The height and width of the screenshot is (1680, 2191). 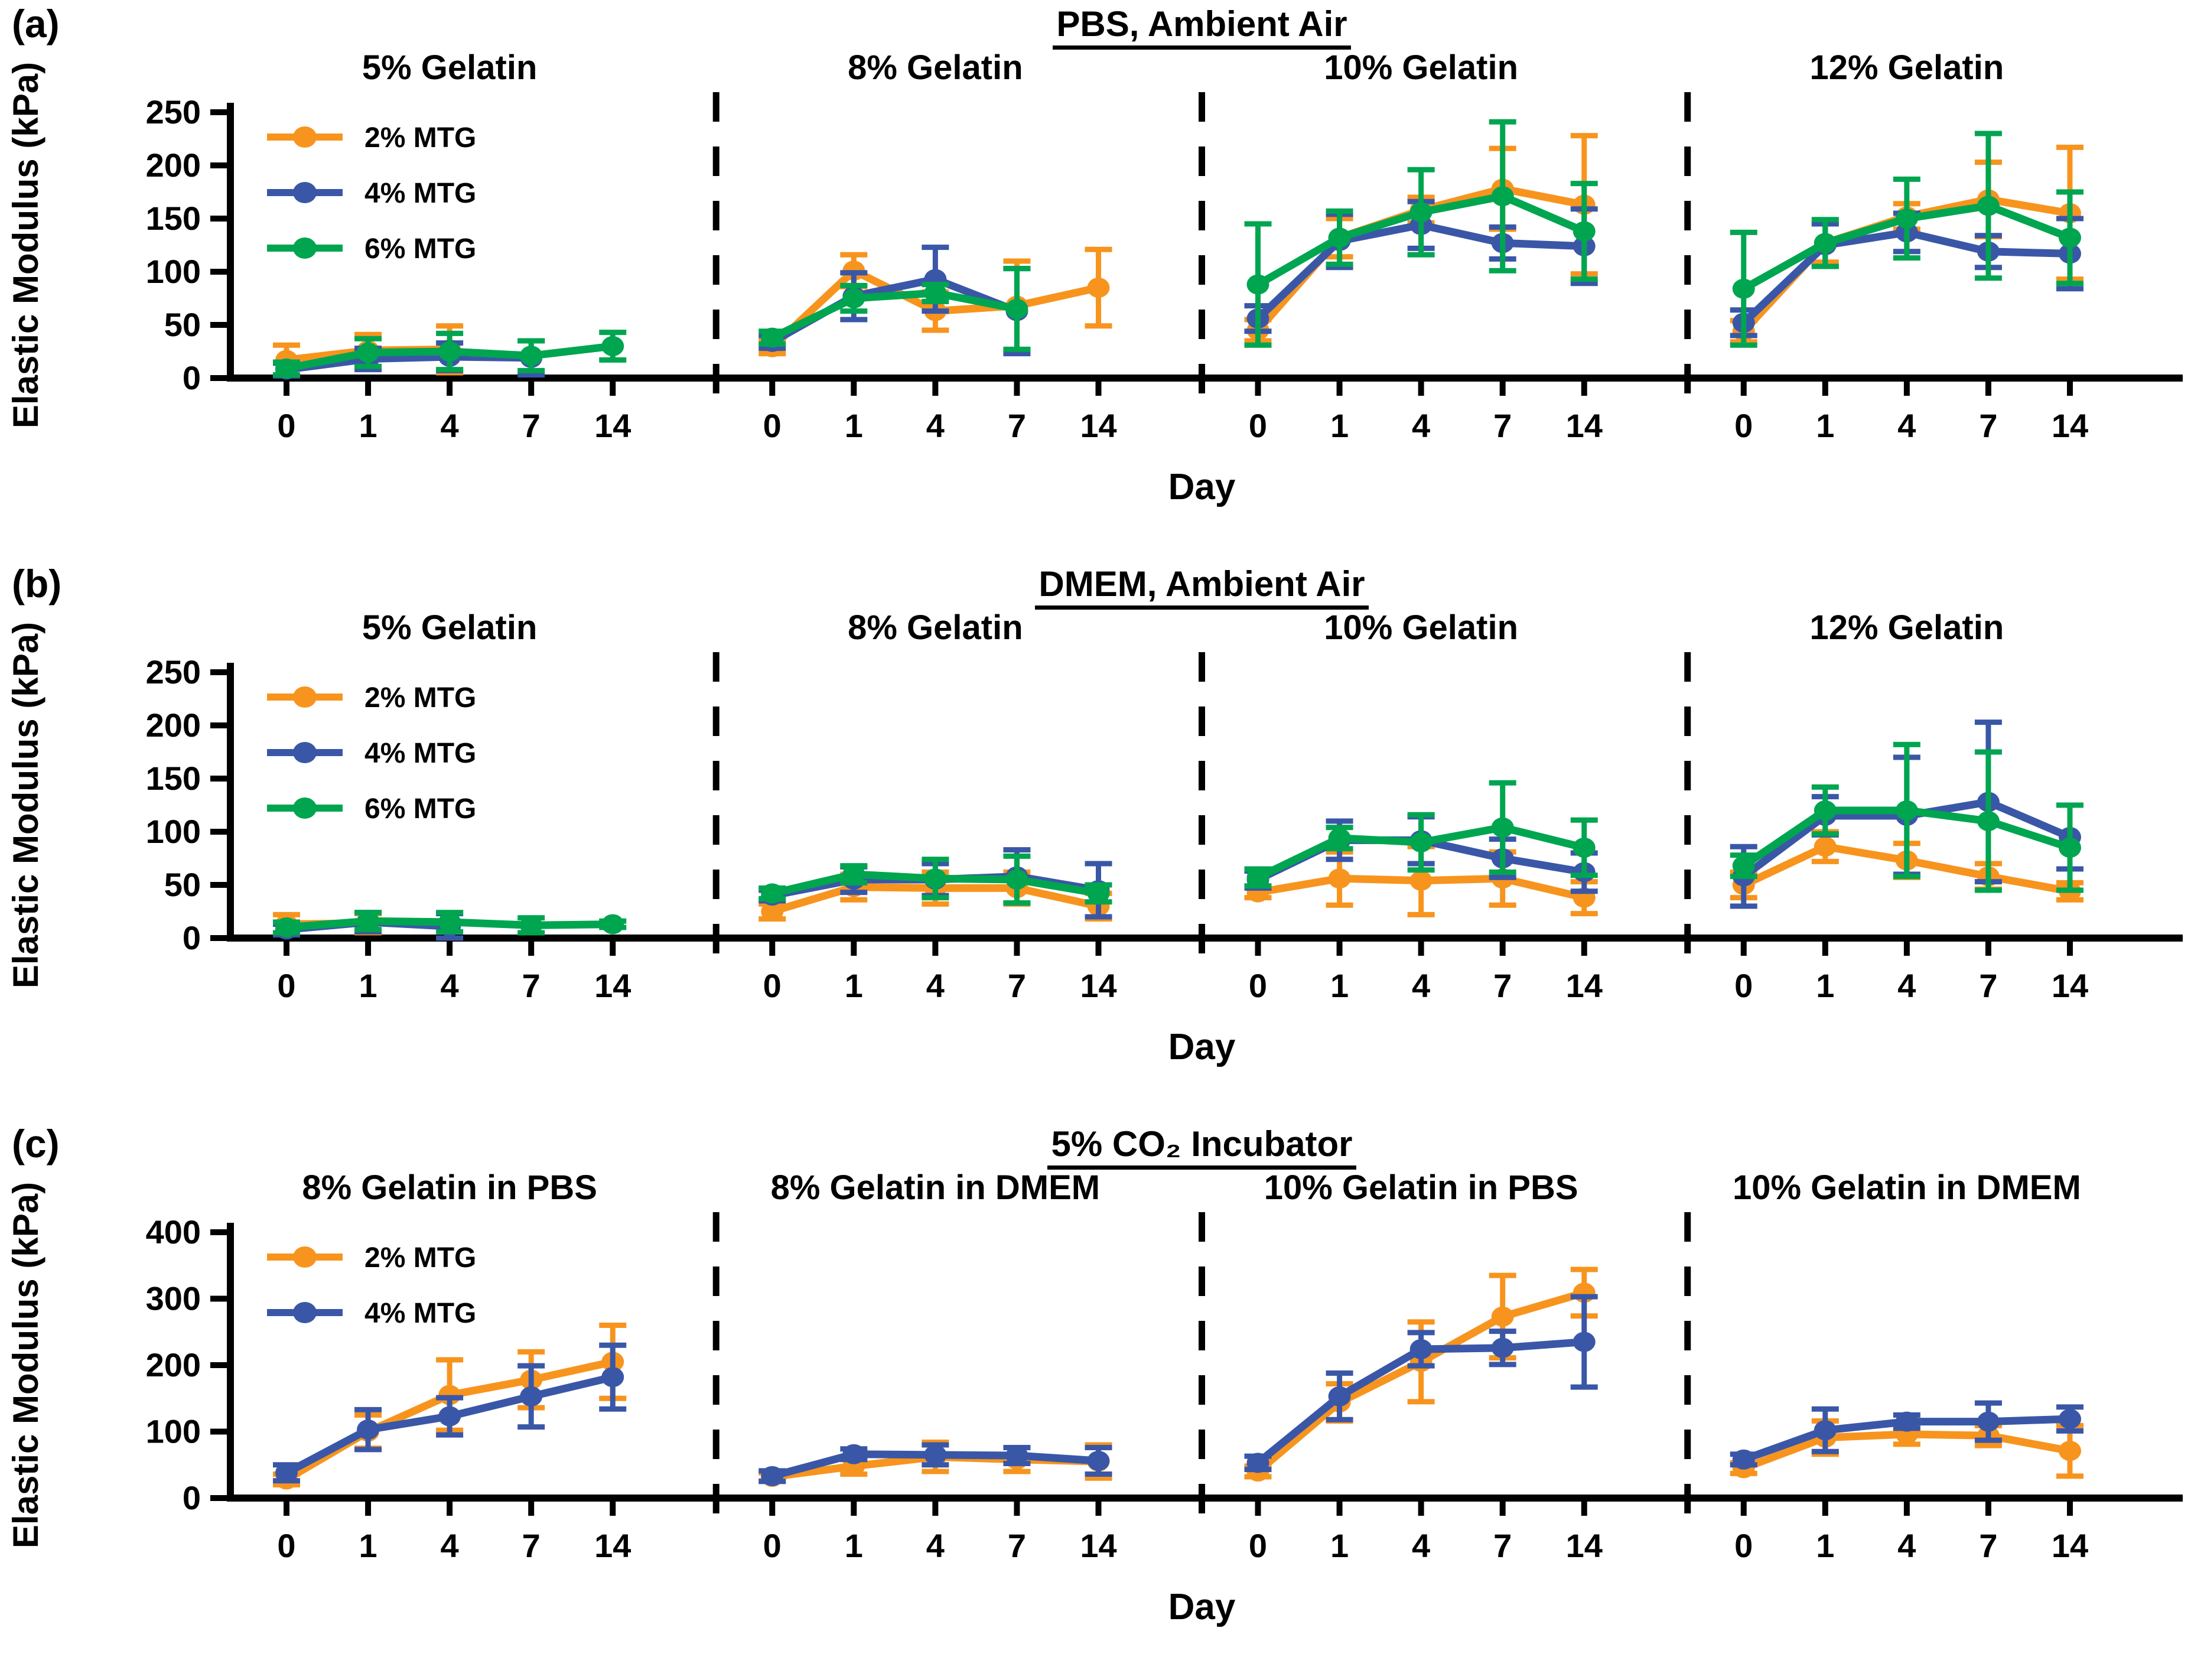 What do you see at coordinates (450, 67) in the screenshot?
I see `subplot-title: 5% Gelatin` at bounding box center [450, 67].